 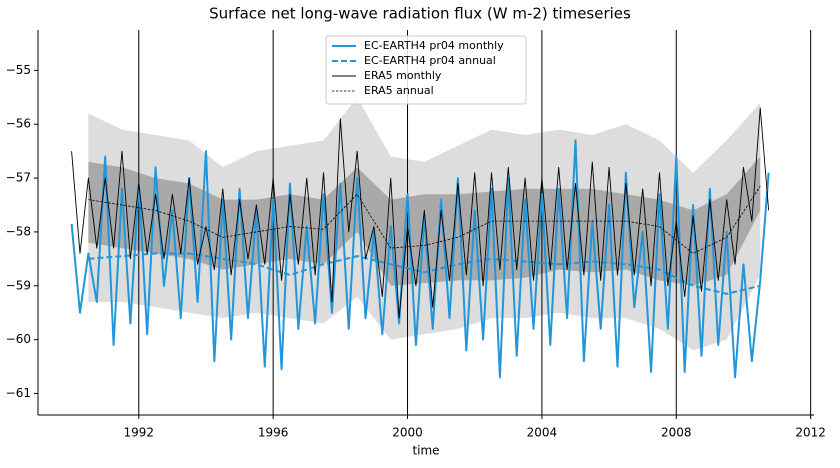 What do you see at coordinates (273, 433) in the screenshot?
I see `x-tick-label: 1996` at bounding box center [273, 433].